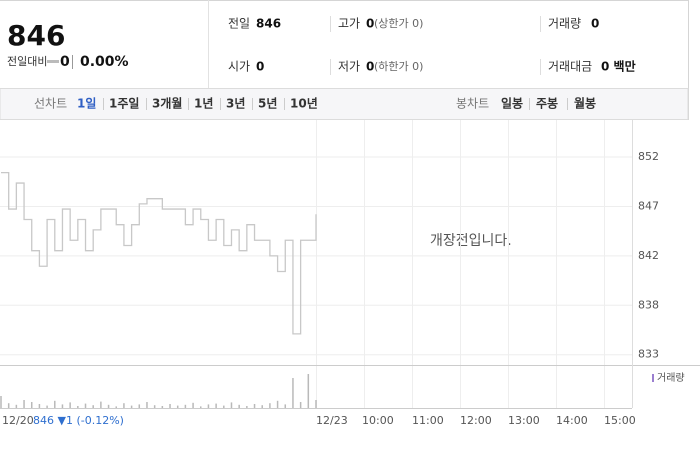 This screenshot has width=700, height=450. Describe the element at coordinates (648, 156) in the screenshot. I see `y-tick-label: 852` at that location.